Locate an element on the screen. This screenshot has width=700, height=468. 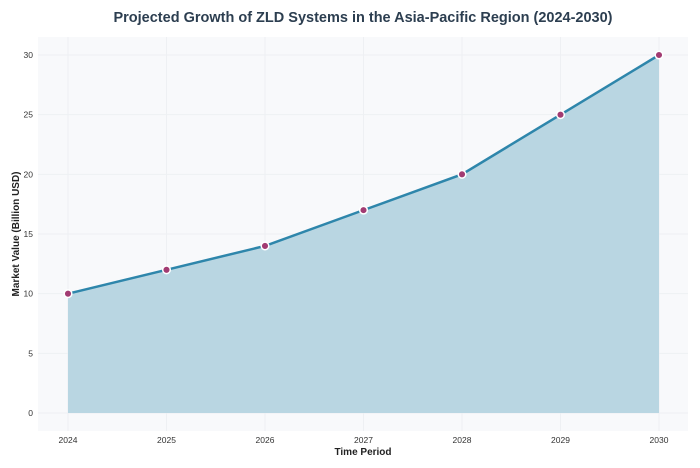
x-tick-label: 2027 is located at coordinates (363, 440).